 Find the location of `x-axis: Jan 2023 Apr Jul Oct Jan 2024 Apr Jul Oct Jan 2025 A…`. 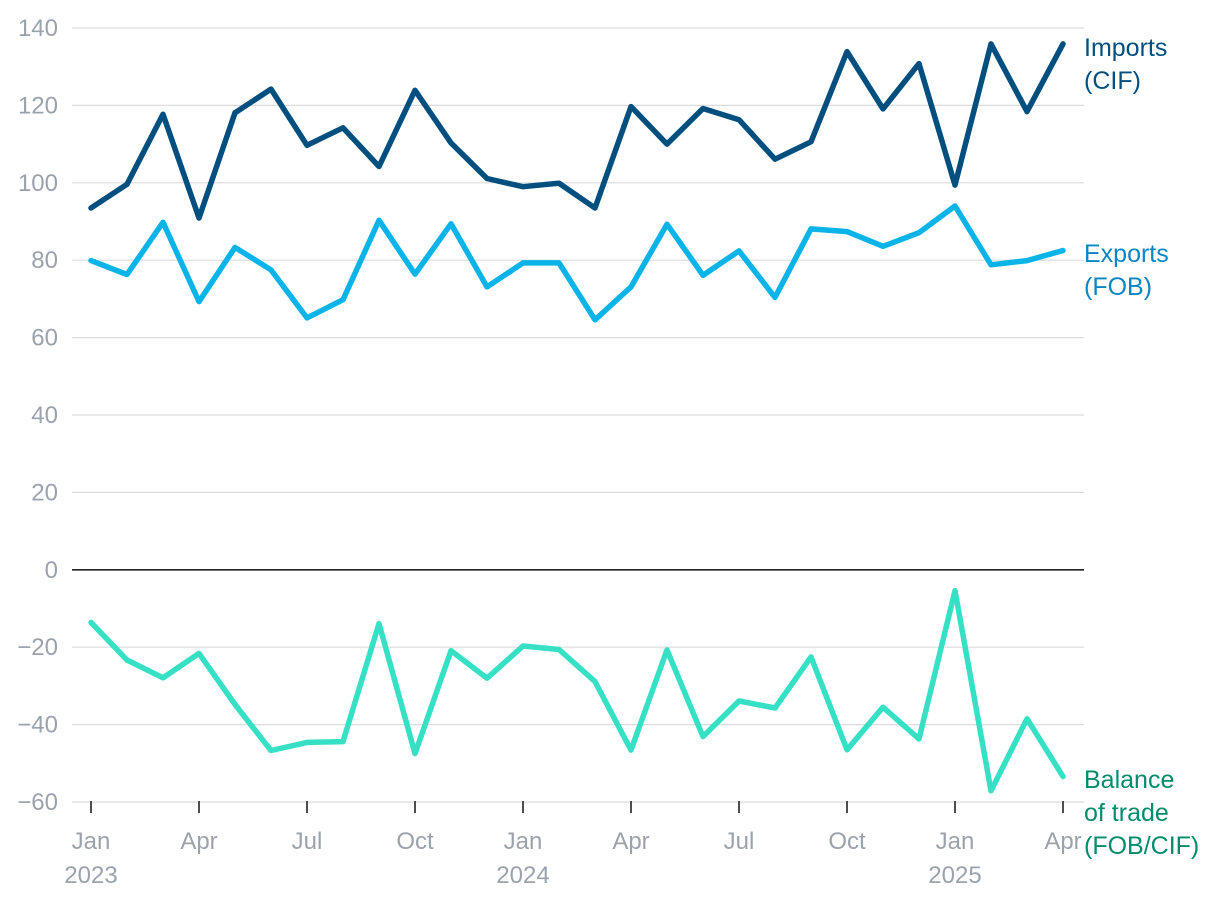

x-axis: Jan 2023 Apr Jul Oct Jan 2024 Apr Jul Oct Jan 2025 A… is located at coordinates (573, 845).